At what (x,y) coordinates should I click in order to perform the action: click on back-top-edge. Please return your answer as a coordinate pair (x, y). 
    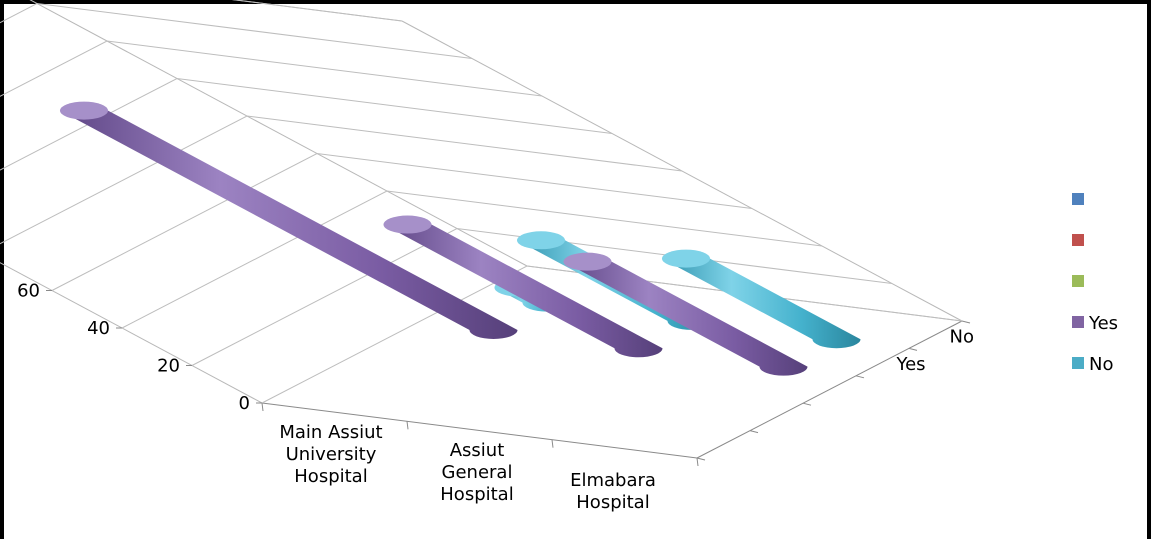
    Looking at the image, I should click on (317, 11).